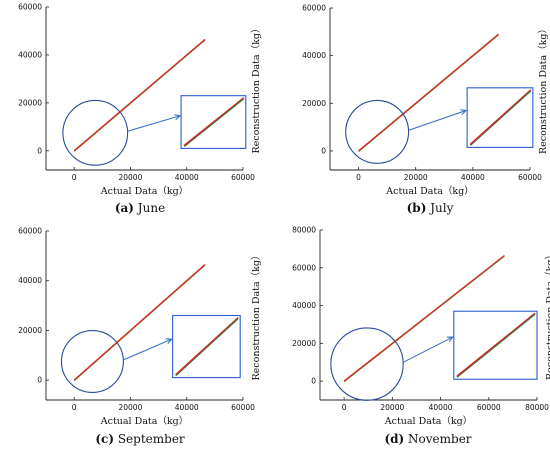  I want to click on y-tick-label: 80000, so click(304, 230).